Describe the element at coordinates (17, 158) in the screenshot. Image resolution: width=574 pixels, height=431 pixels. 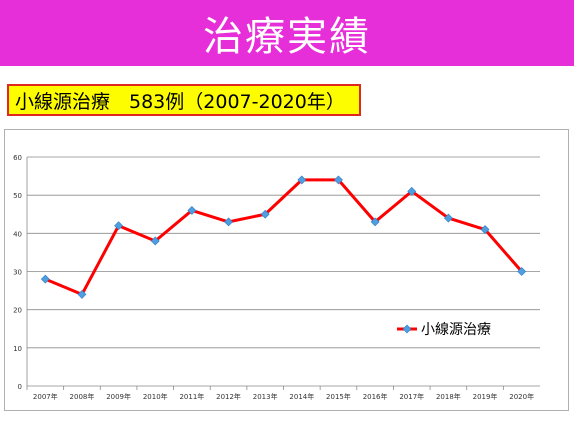
I see `y-tick-label: 60` at that location.